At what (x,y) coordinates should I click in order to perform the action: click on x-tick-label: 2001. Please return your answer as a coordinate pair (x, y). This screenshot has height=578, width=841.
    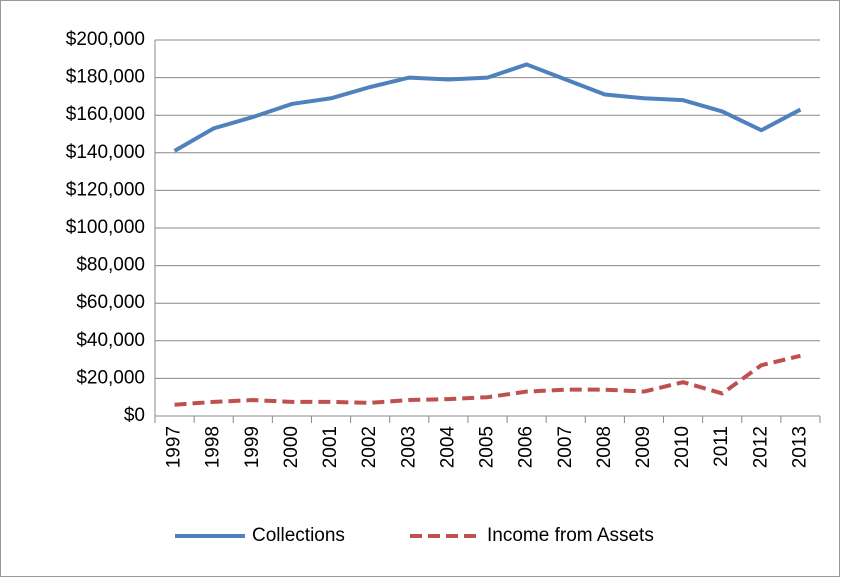
    Looking at the image, I should click on (330, 447).